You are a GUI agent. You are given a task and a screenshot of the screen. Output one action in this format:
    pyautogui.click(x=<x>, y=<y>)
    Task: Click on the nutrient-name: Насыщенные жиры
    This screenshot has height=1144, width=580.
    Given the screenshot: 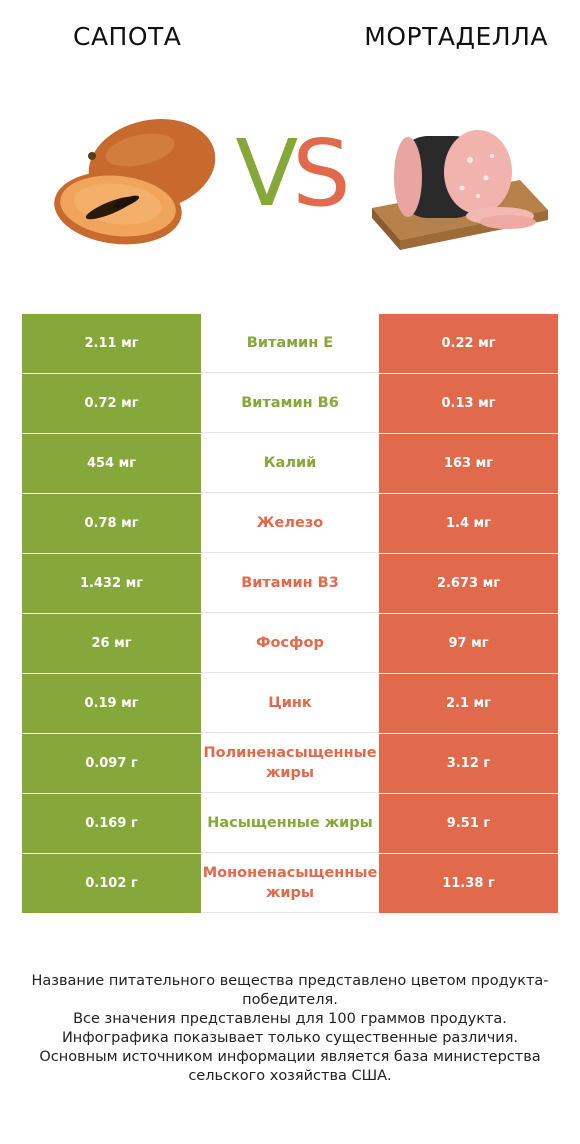 What is the action you would take?
    pyautogui.click(x=290, y=823)
    